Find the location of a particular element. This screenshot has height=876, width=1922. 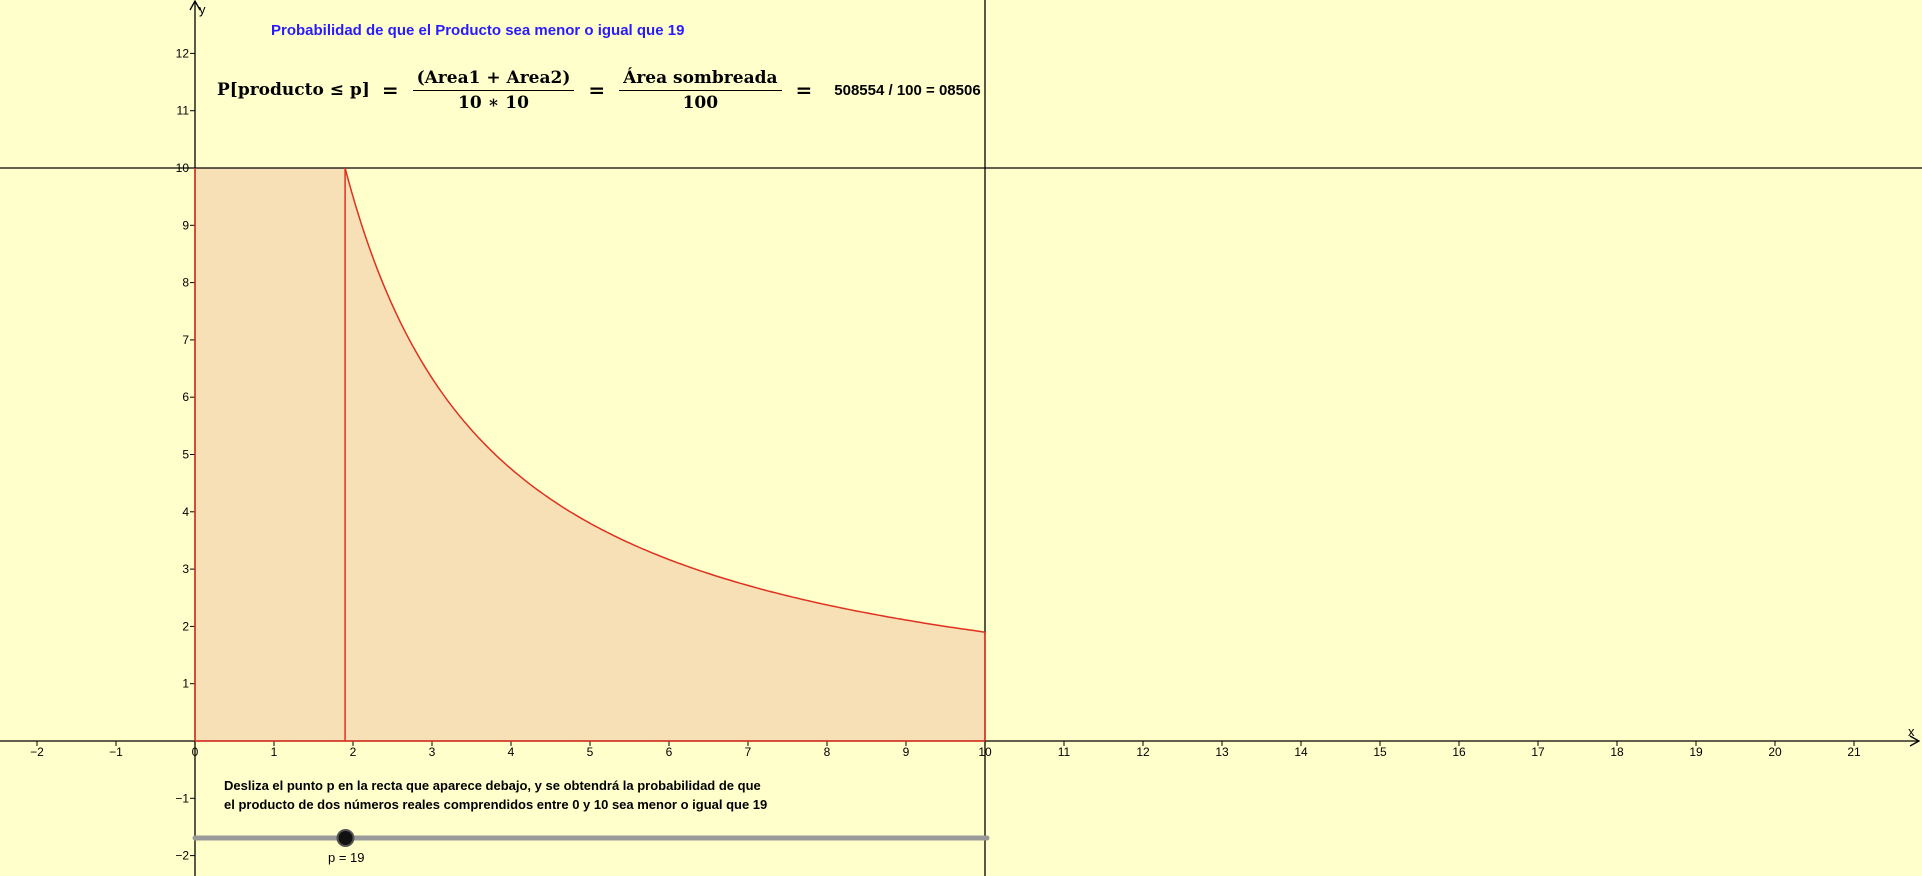

x-tick-label: 16 is located at coordinates (1459, 752).